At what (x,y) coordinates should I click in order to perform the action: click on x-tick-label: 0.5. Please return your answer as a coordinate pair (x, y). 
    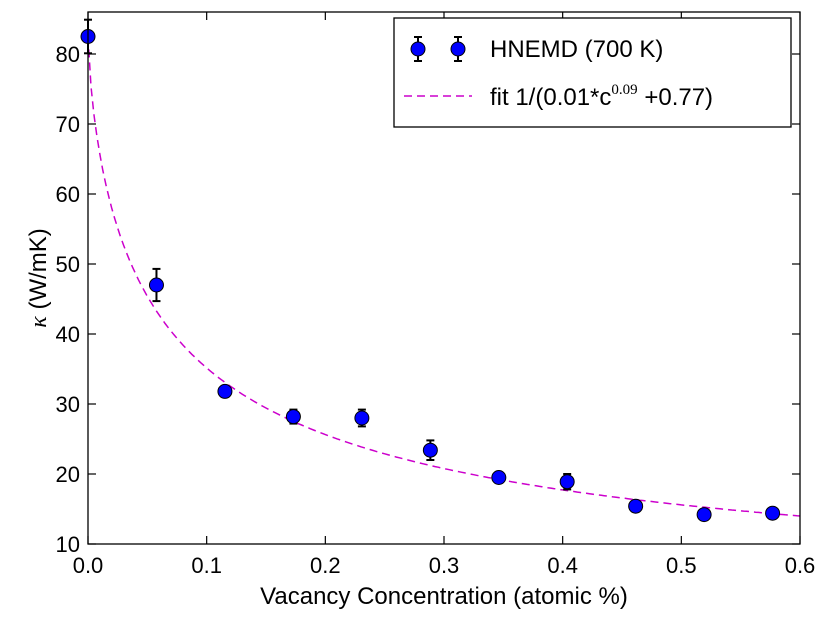
    Looking at the image, I should click on (681, 565).